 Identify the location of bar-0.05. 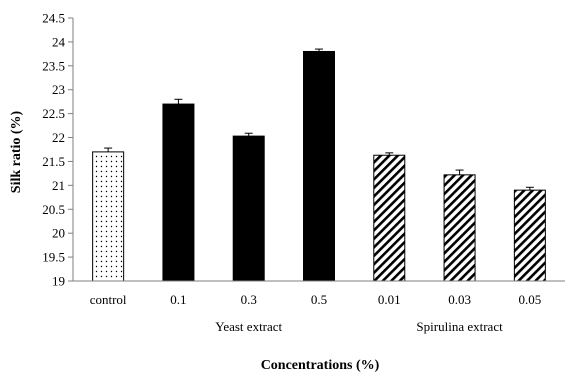
(529, 235).